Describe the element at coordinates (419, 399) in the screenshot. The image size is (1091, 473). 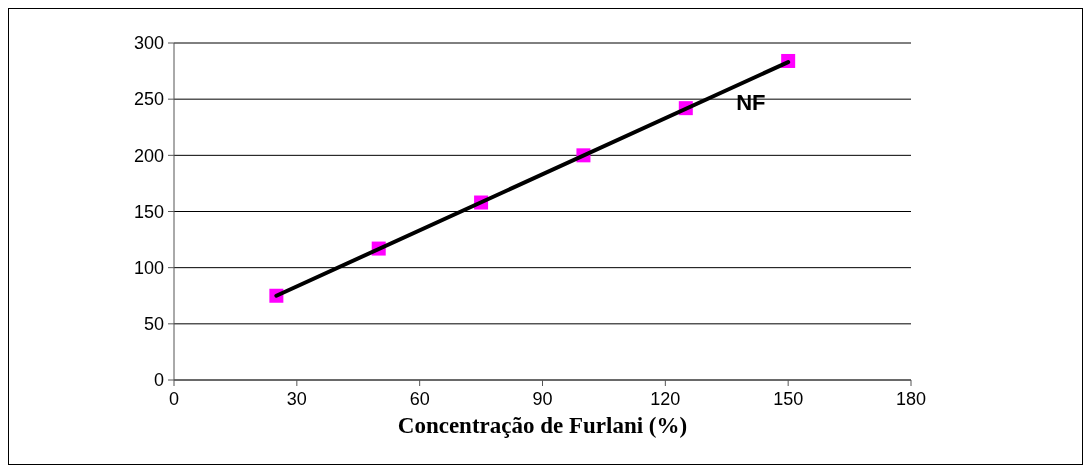
I see `x-tick-label: 60` at that location.